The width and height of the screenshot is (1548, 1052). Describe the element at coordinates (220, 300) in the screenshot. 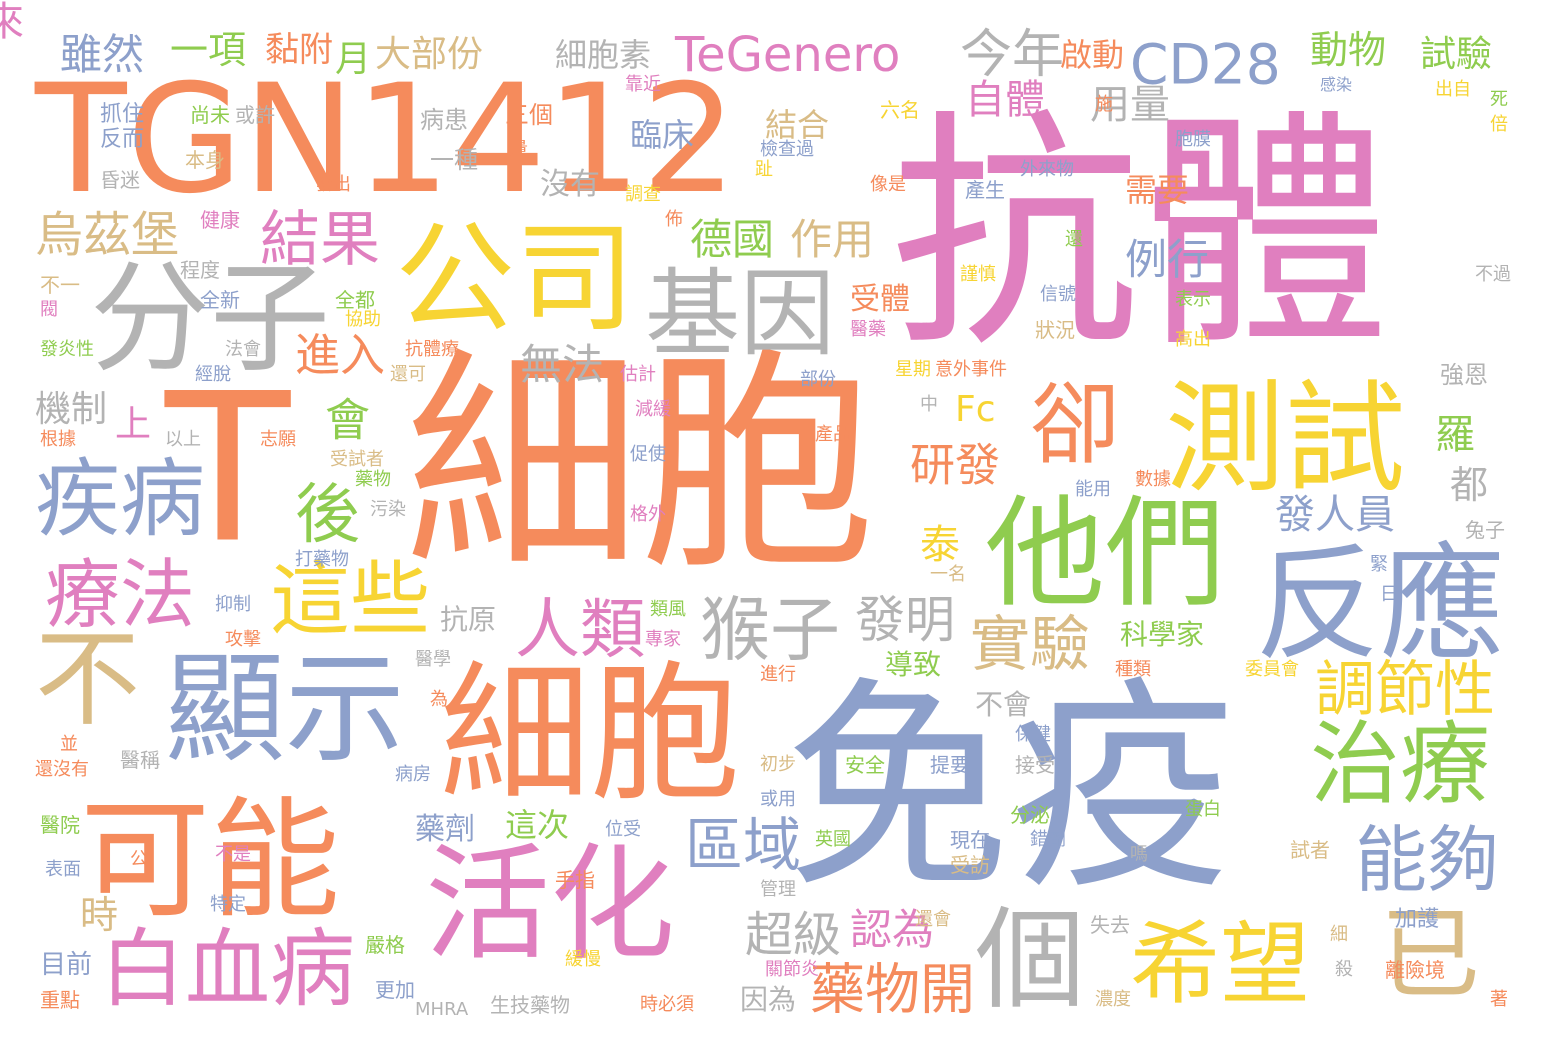

I see `word-quanxin: 全新` at that location.